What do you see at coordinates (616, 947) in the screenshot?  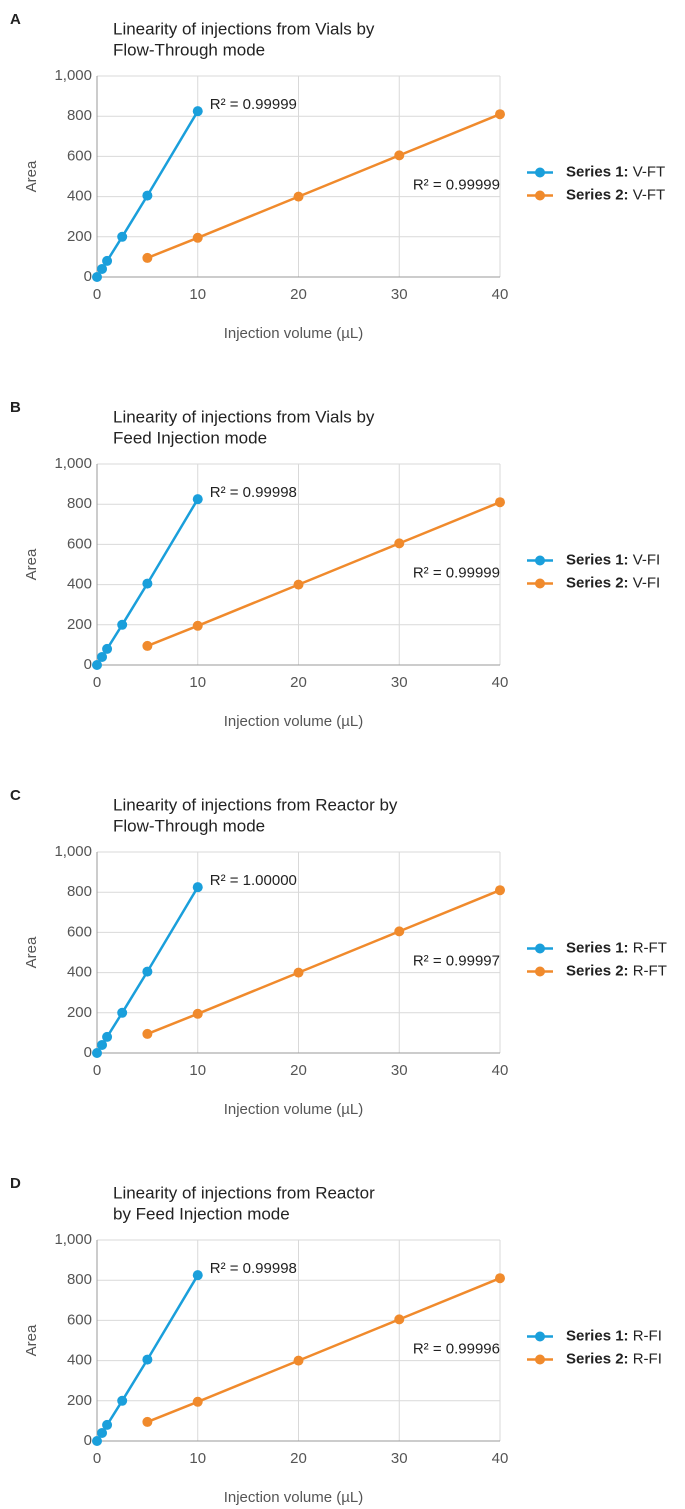 I see `legend-label: Series 1: R-FT` at bounding box center [616, 947].